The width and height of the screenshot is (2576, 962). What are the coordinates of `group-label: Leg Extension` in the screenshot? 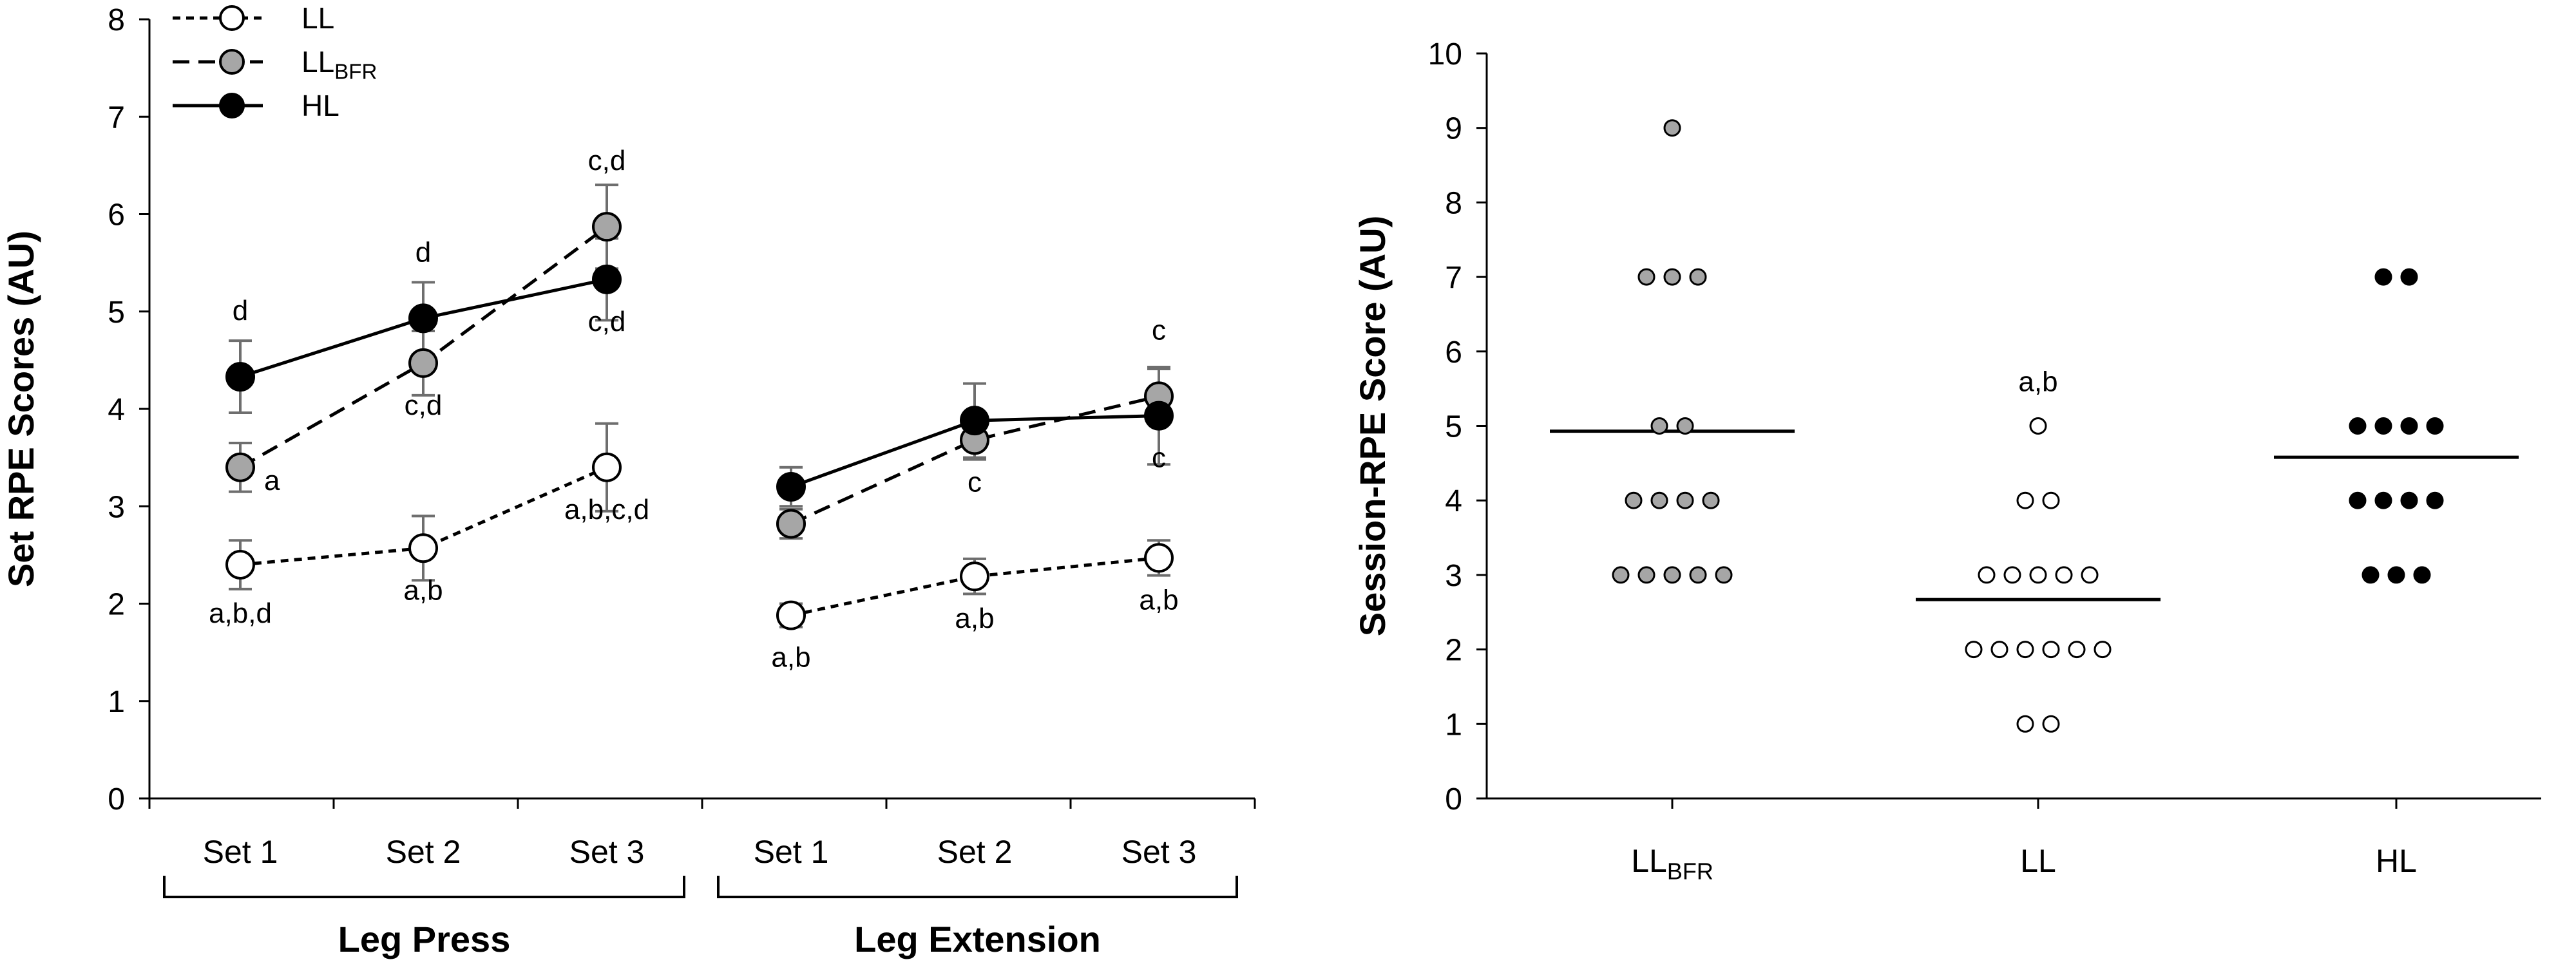 It's located at (977, 939).